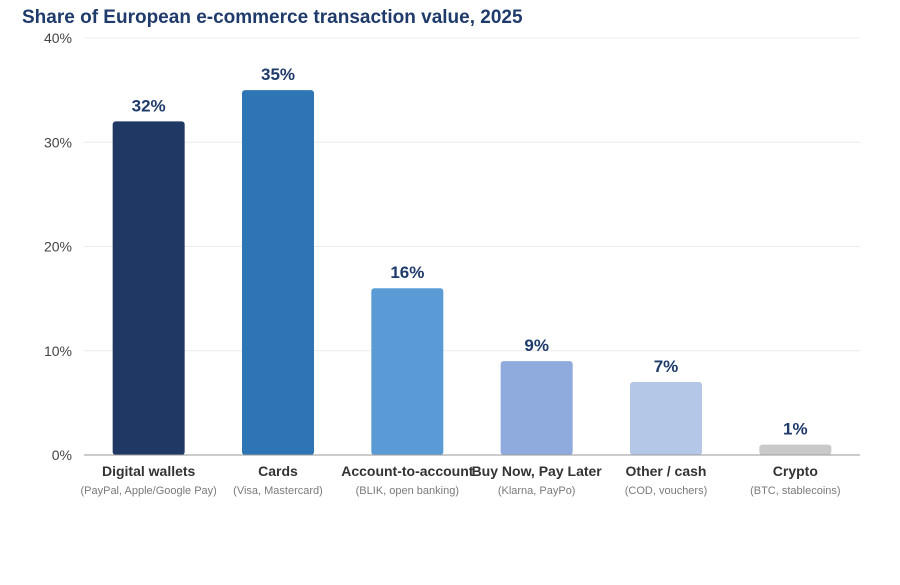  Describe the element at coordinates (795, 491) in the screenshot. I see `x-category-sublabel: (BTC, stablecoins)` at that location.